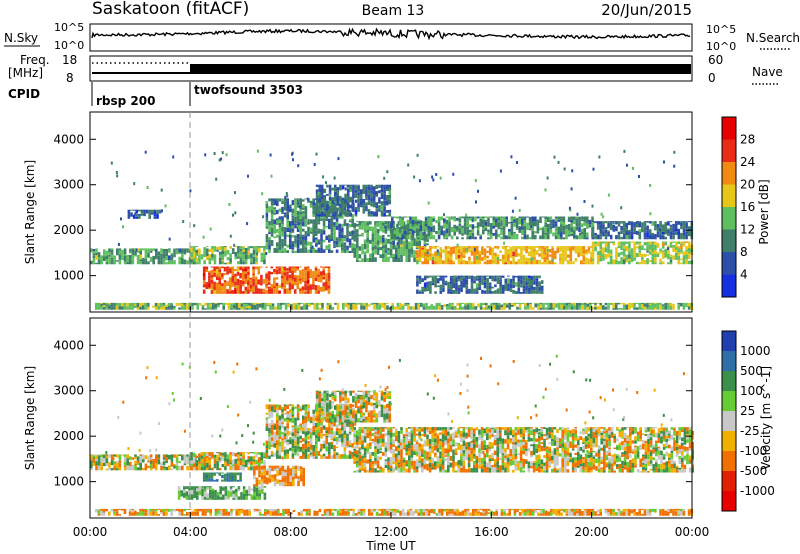 This screenshot has height=554, width=800. Describe the element at coordinates (125, 101) in the screenshot. I see `cpid-segment-0: rbsp 200` at that location.